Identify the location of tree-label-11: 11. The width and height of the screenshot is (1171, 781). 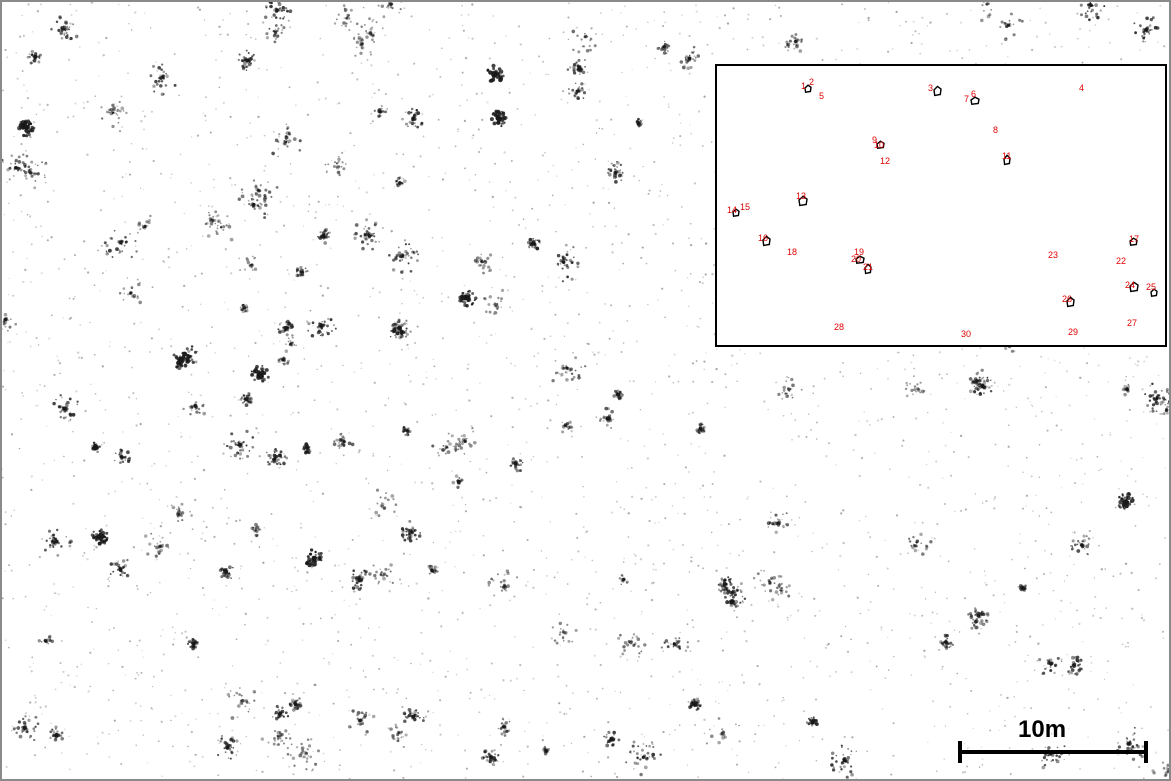
(1007, 156).